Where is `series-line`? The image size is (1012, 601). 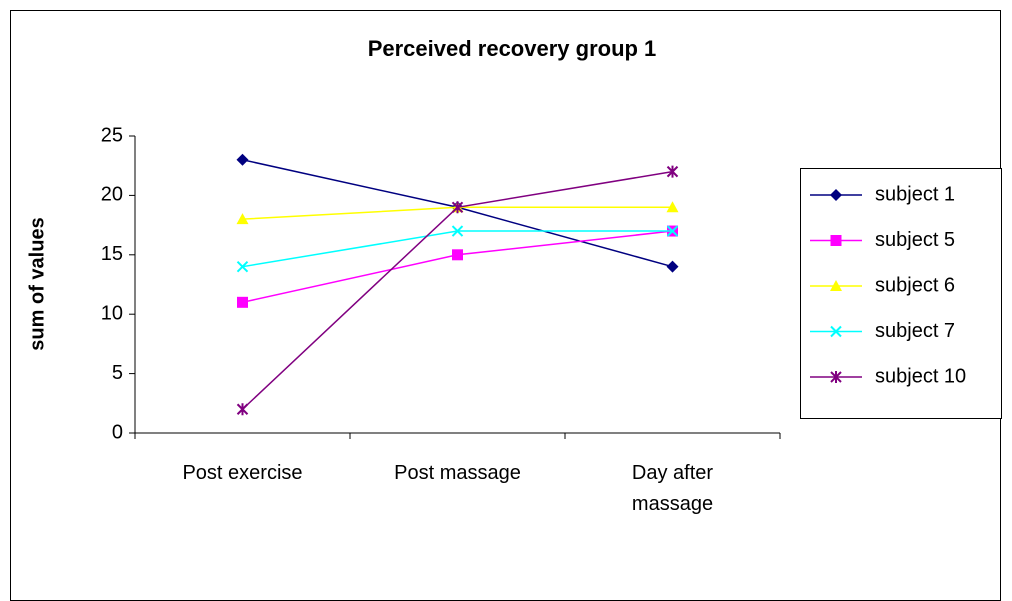
series-line is located at coordinates (457, 267).